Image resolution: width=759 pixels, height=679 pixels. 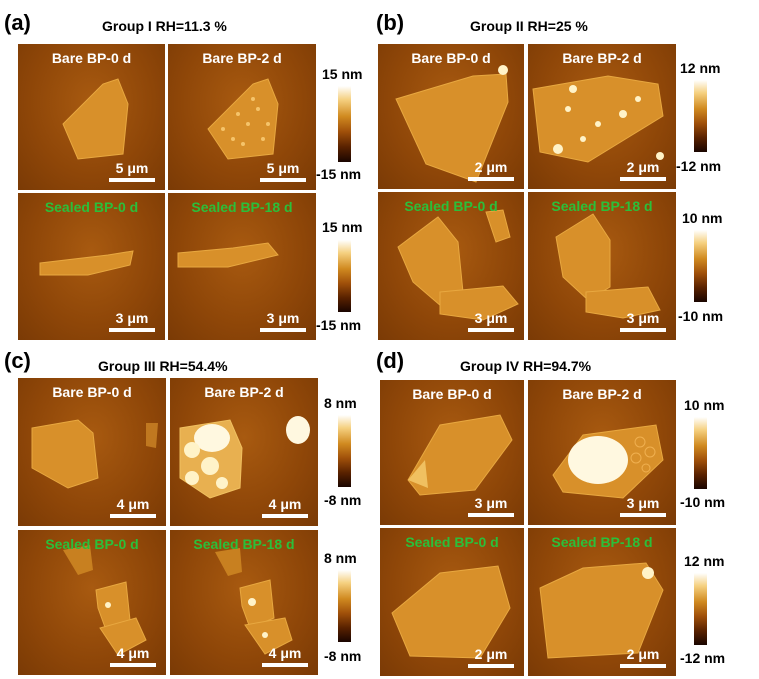 What do you see at coordinates (451, 266) in the screenshot?
I see `afm-image-b-sealed-0d: Sealed BP-0 d 3 μm` at bounding box center [451, 266].